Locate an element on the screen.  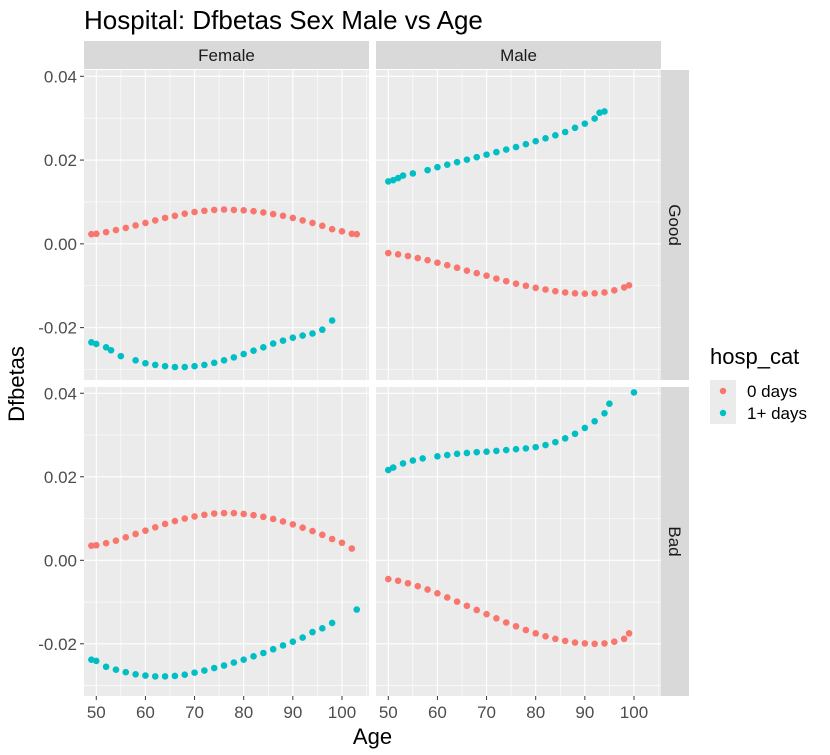
x-axis-title: Age is located at coordinates (372, 736).